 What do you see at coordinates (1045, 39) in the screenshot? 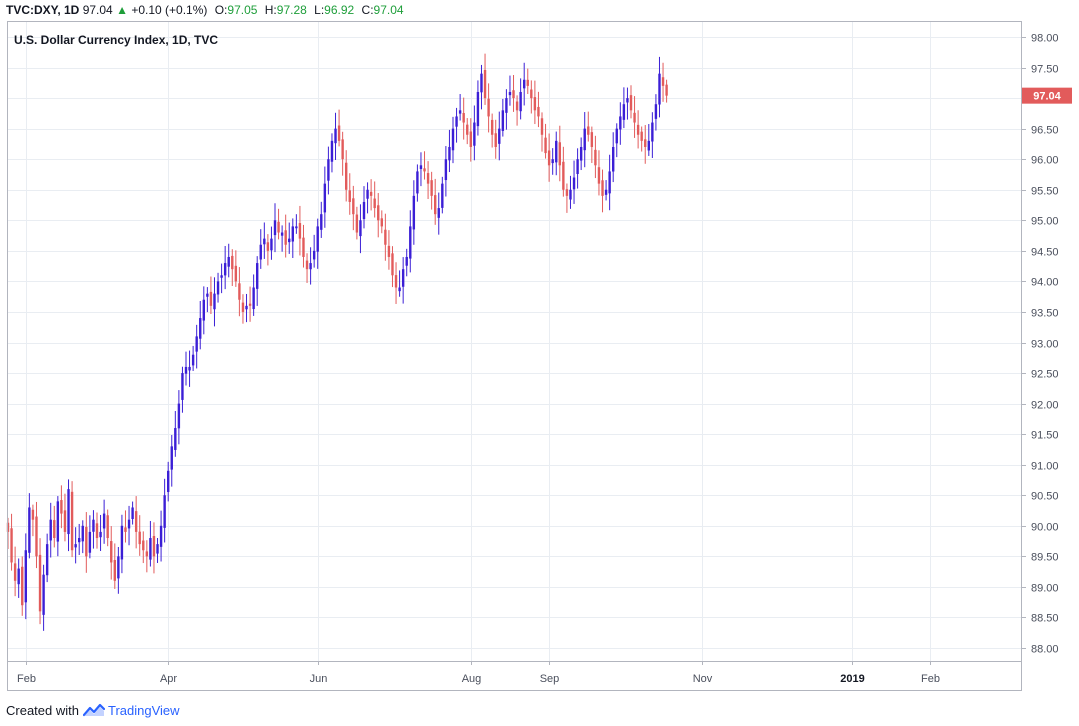
I see `y-tick-label: 98.00` at bounding box center [1045, 39].